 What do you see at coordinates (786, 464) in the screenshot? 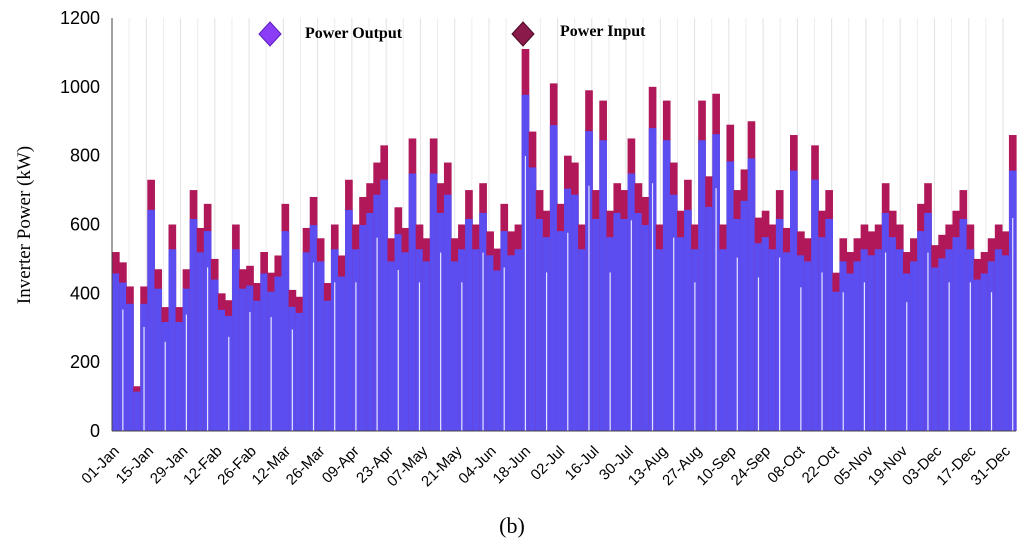
I see `x-tick-label: 08-Oct` at bounding box center [786, 464].